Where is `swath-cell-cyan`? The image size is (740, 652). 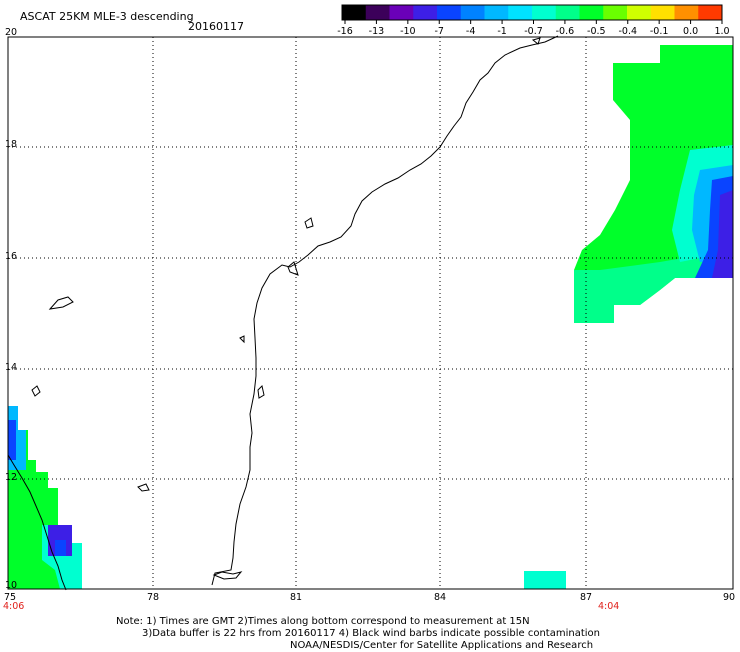 swath-cell-cyan is located at coordinates (545, 580).